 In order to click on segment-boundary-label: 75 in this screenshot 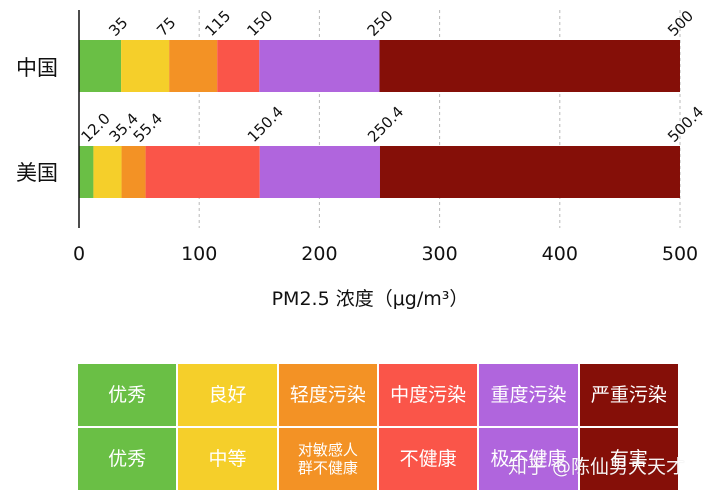, I will do `click(166, 27)`.